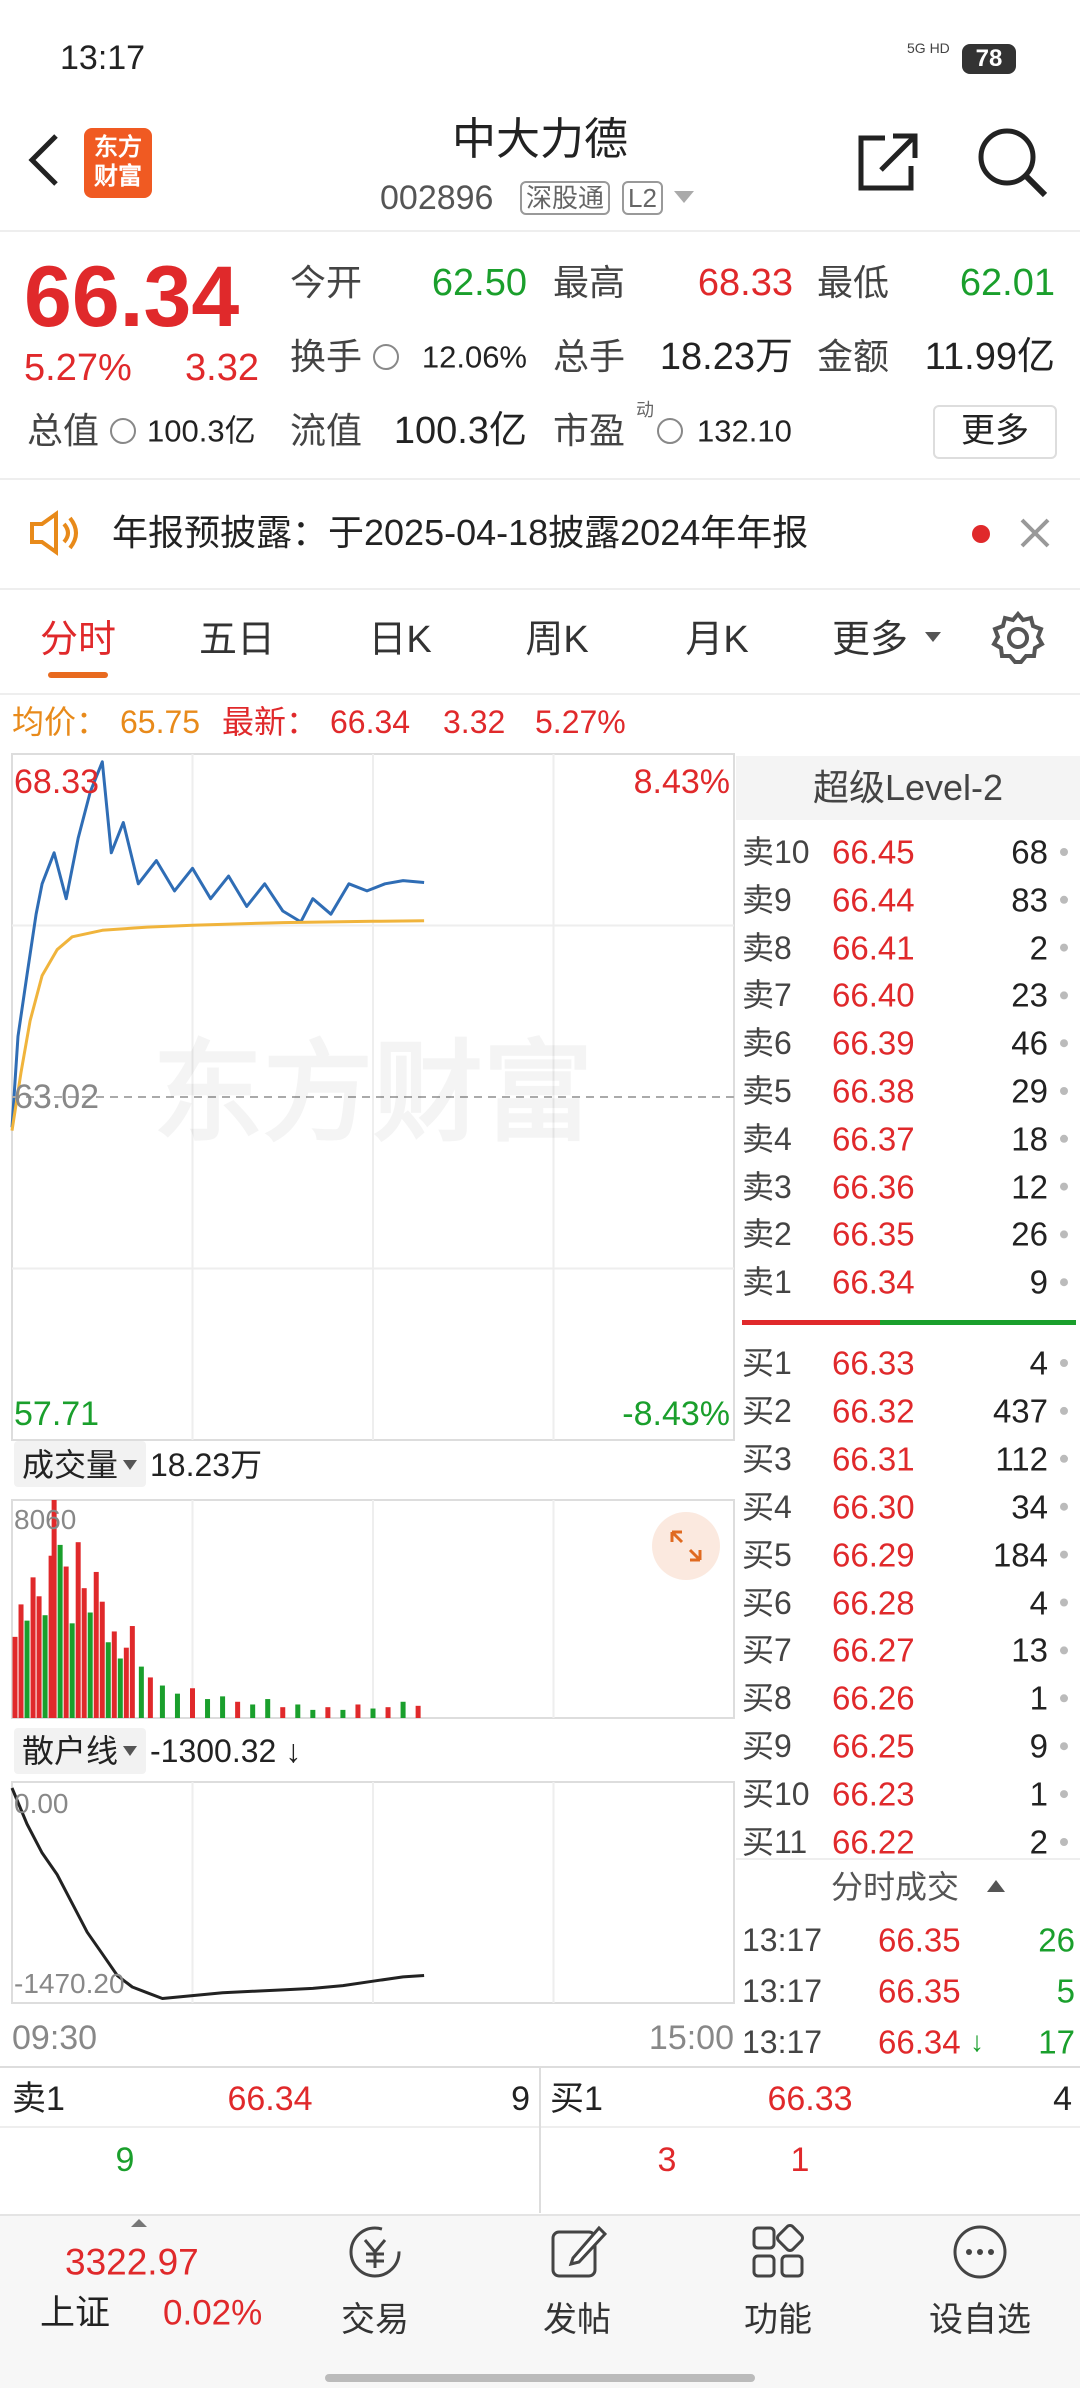 This screenshot has width=1080, height=2388. What do you see at coordinates (873, 948) in the screenshot?
I see `book-price: 66.41` at bounding box center [873, 948].